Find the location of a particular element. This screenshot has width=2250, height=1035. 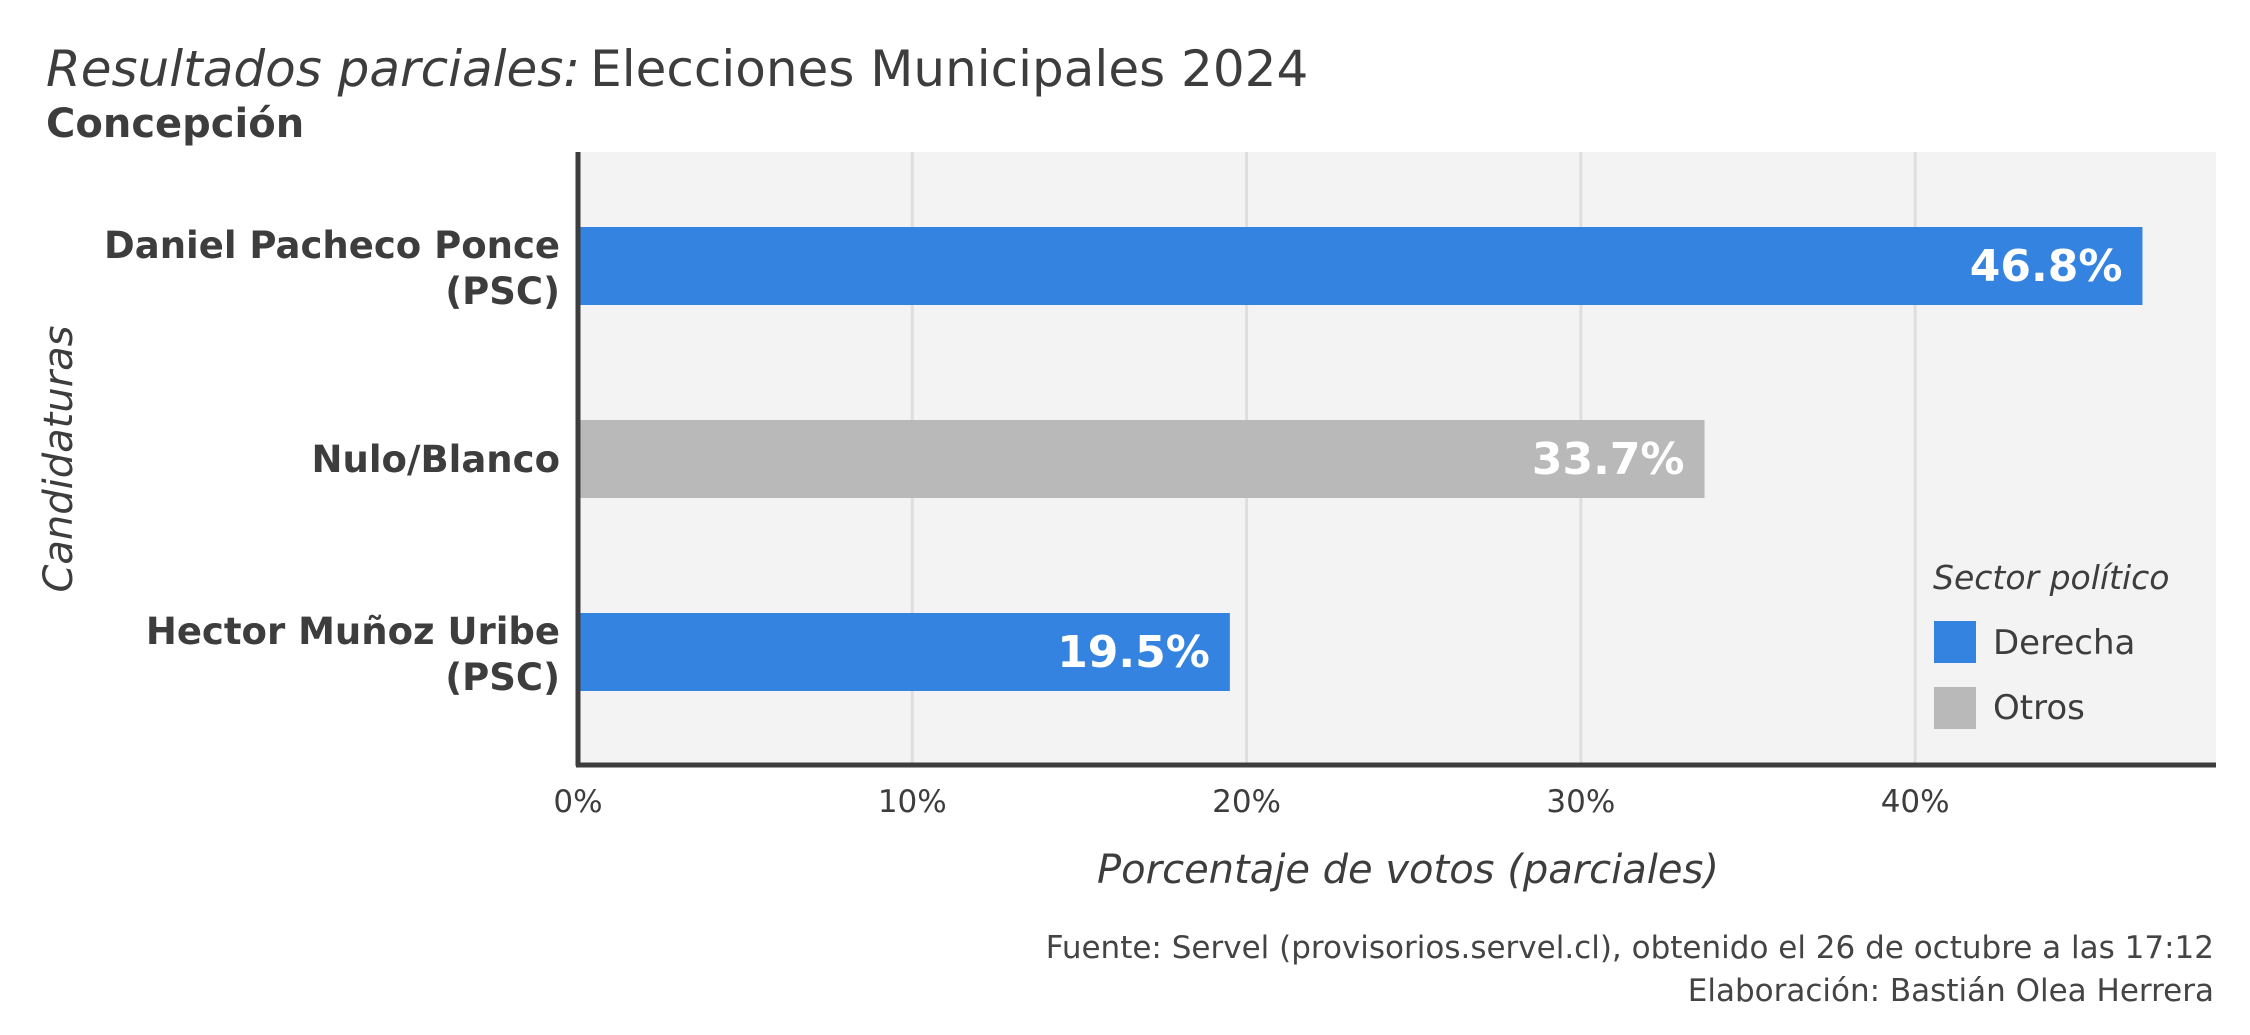

x-tick-label: 10% is located at coordinates (912, 802).